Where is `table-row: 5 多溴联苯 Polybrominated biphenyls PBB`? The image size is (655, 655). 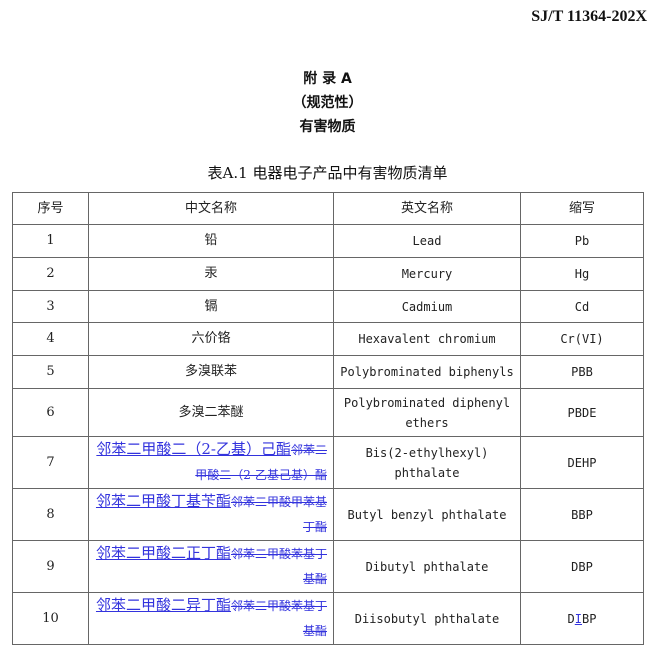 table-row: 5 多溴联苯 Polybrominated biphenyls PBB is located at coordinates (328, 372).